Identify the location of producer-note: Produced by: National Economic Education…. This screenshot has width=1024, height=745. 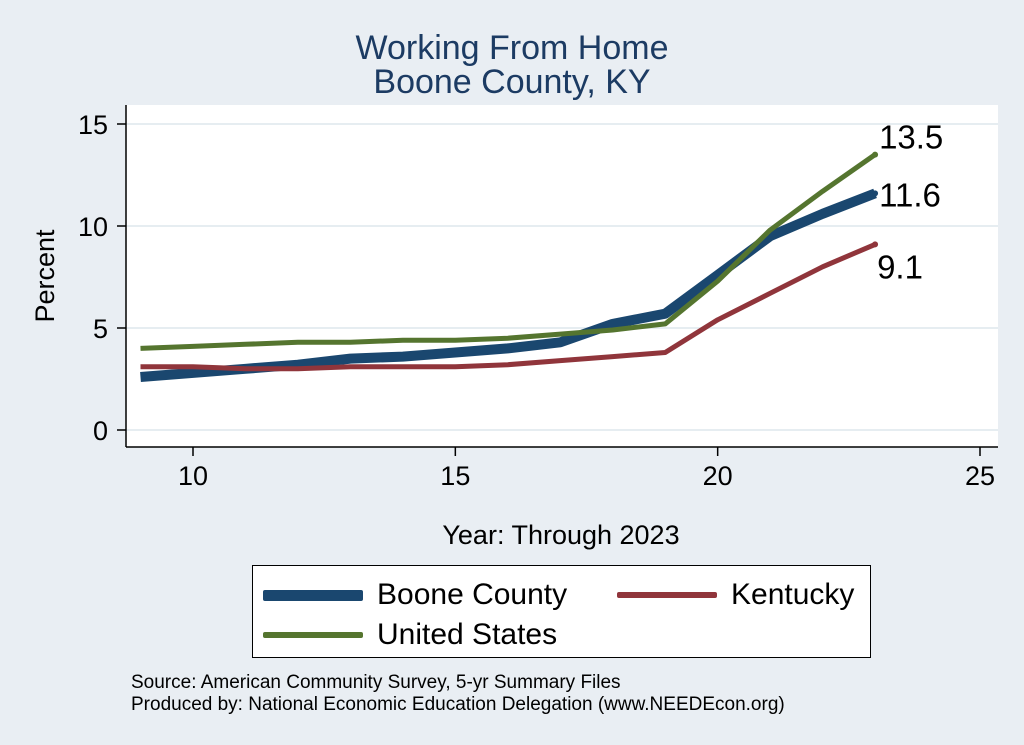
(458, 704).